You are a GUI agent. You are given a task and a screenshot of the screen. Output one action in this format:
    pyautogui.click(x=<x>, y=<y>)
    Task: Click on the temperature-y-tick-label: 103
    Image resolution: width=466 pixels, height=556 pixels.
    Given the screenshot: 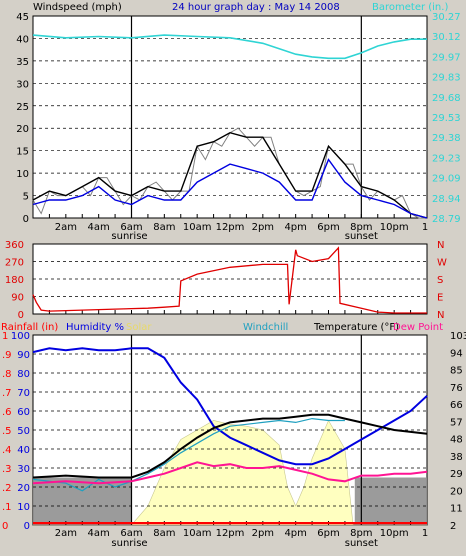 What is the action you would take?
    pyautogui.click(x=458, y=336)
    